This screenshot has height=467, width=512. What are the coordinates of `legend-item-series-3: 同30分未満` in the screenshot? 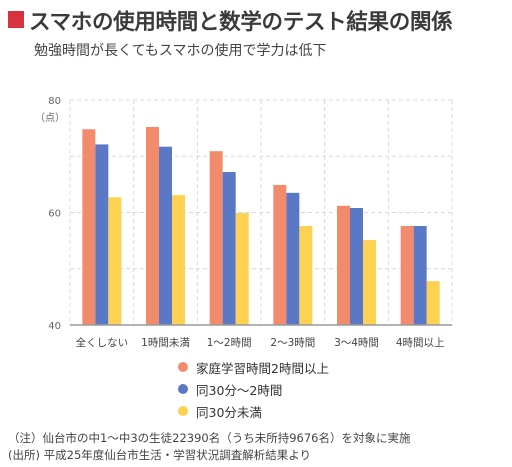 It's located at (253, 411).